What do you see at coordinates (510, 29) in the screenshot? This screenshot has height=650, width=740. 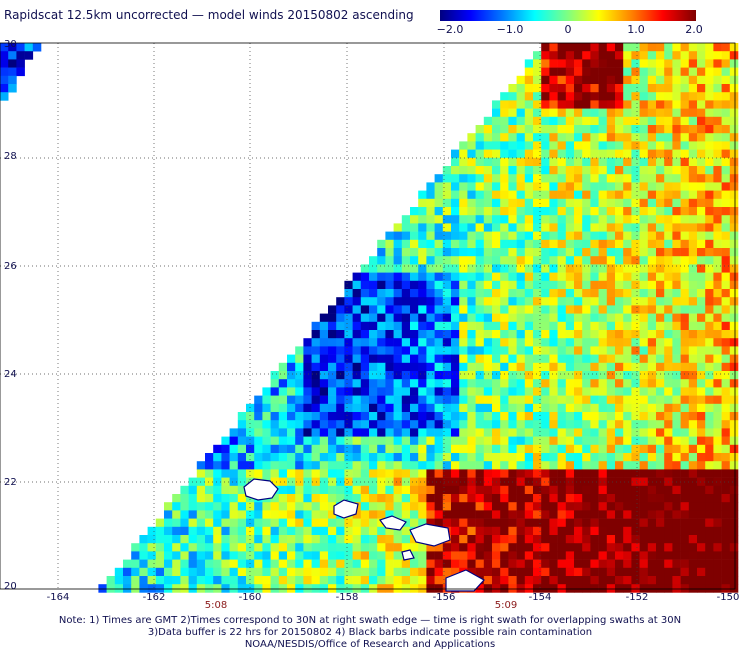 I see `colorbar-label: −1.0` at bounding box center [510, 29].